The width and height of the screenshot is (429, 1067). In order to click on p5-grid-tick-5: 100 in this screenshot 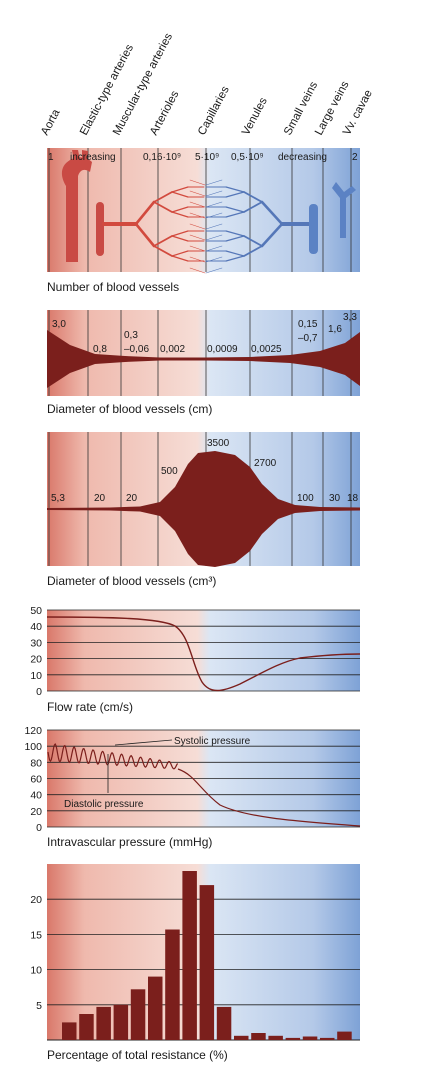, I will do `click(33, 747)`.